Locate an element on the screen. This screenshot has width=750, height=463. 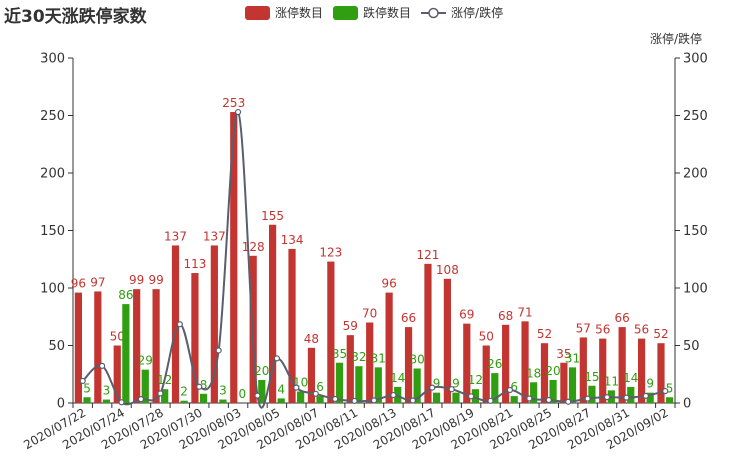
bar-down-label: 15 is located at coordinates (591, 377).